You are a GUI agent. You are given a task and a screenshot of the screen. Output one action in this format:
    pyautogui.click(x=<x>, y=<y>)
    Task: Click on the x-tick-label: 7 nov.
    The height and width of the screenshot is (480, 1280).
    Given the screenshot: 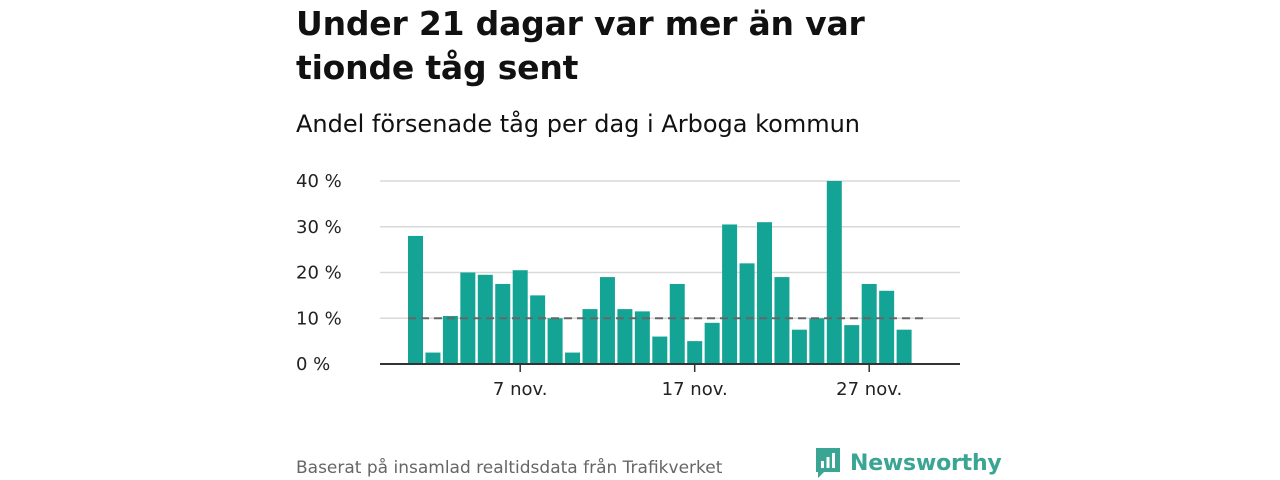 What is the action you would take?
    pyautogui.click(x=520, y=389)
    